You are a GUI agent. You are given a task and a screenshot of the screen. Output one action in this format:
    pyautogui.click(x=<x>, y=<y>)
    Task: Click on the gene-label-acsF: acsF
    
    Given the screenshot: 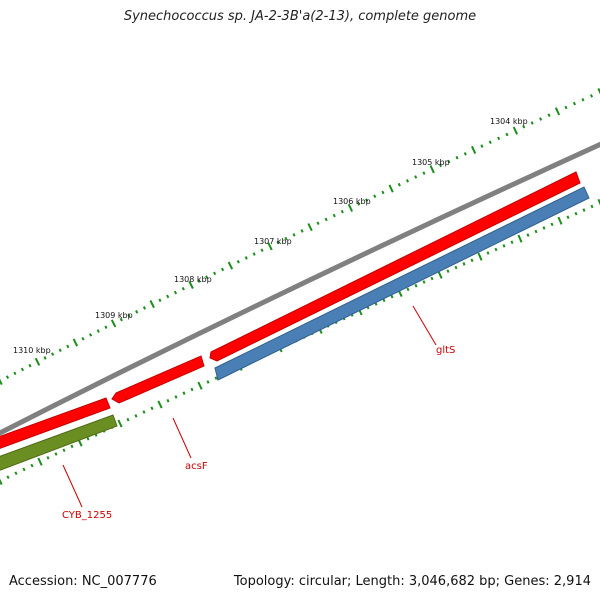 What is the action you would take?
    pyautogui.click(x=196, y=466)
    